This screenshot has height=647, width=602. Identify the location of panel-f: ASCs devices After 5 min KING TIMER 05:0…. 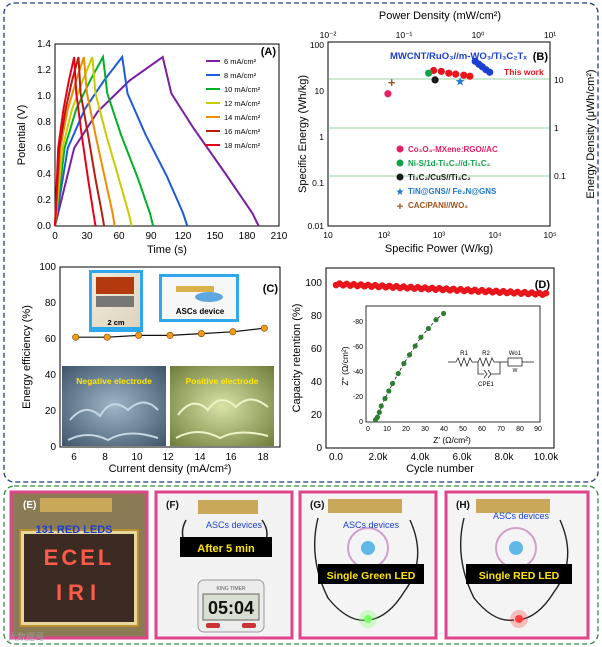
(224, 565).